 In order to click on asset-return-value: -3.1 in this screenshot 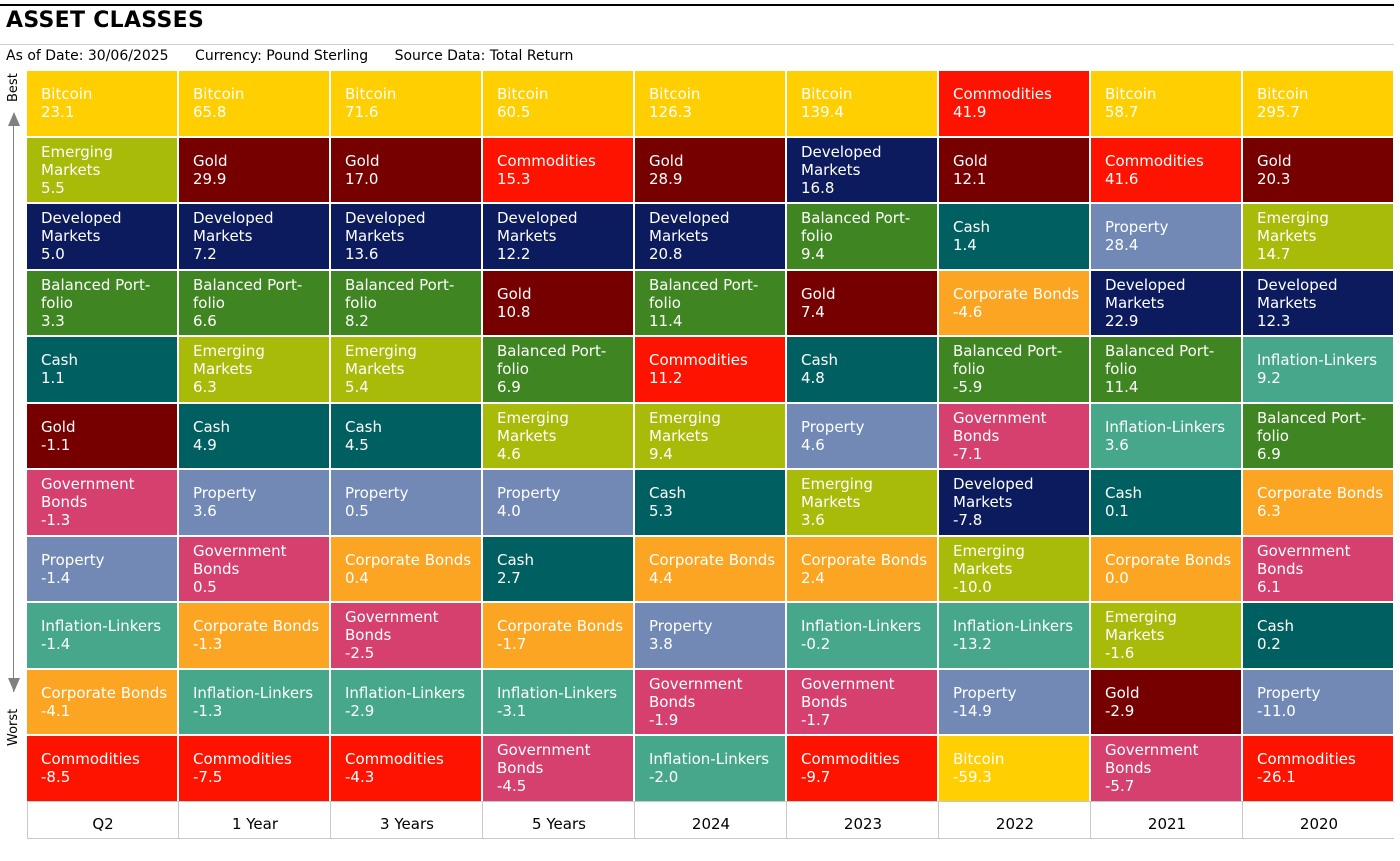, I will do `click(512, 710)`.